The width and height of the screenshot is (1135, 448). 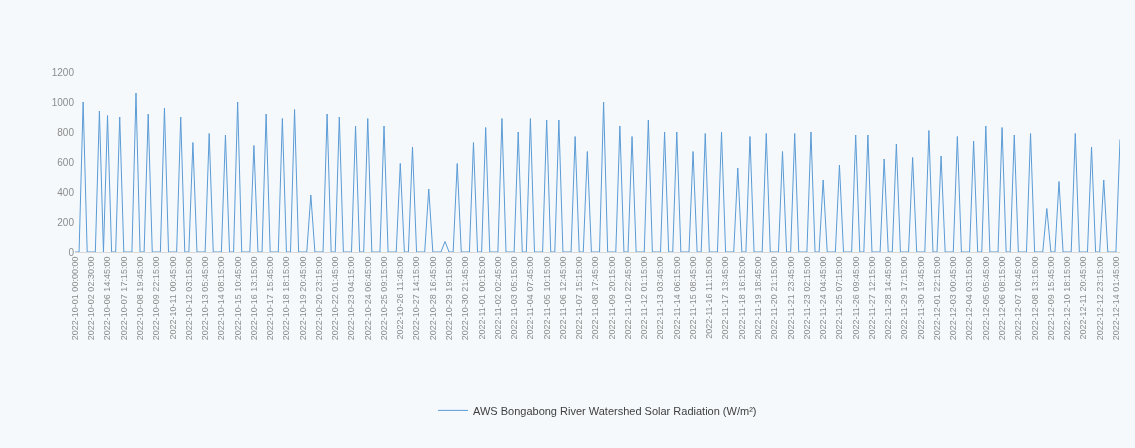 I want to click on y-tick-label: 1000, so click(x=63, y=102).